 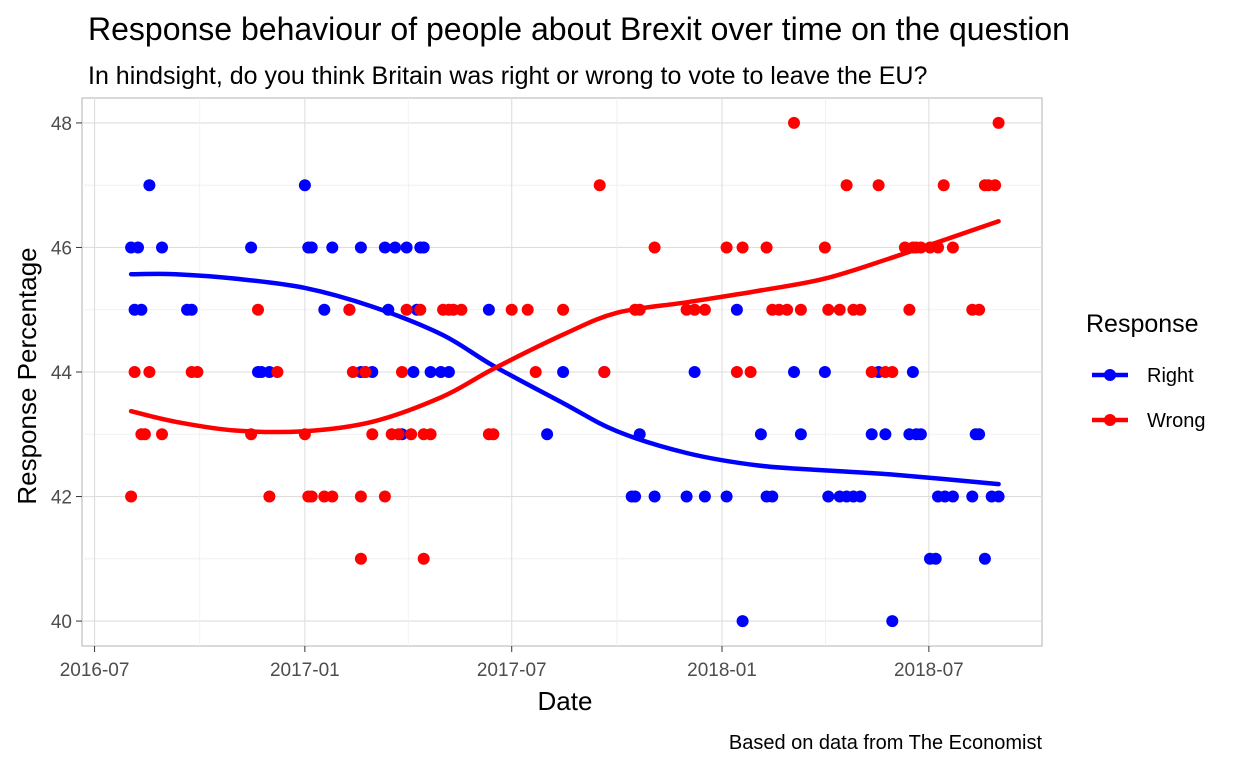 I want to click on y-axis-title: Response Percentage, so click(x=27, y=375).